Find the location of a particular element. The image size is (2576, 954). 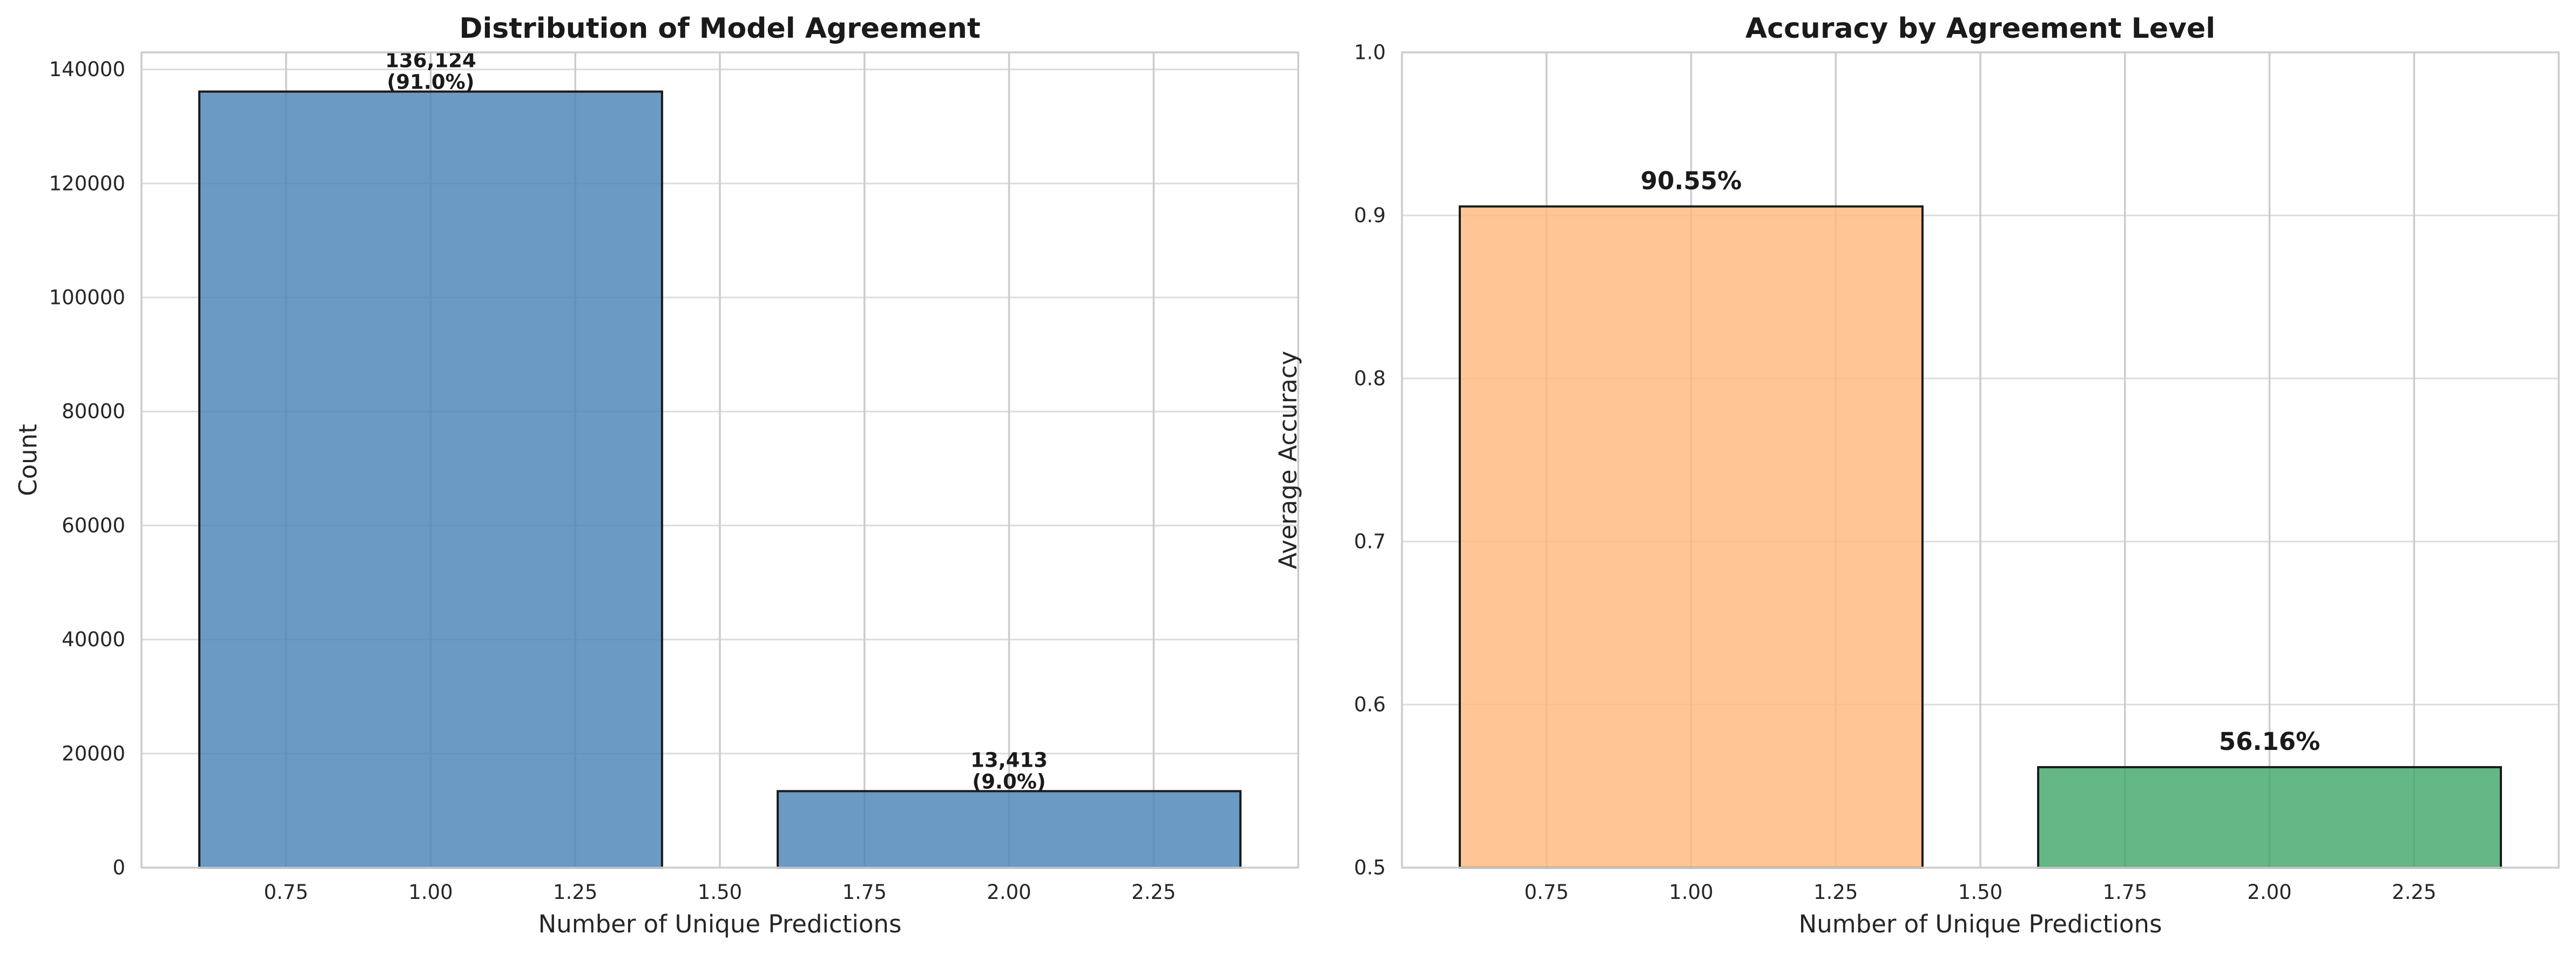

y-tick-label: 60000 is located at coordinates (93, 525).